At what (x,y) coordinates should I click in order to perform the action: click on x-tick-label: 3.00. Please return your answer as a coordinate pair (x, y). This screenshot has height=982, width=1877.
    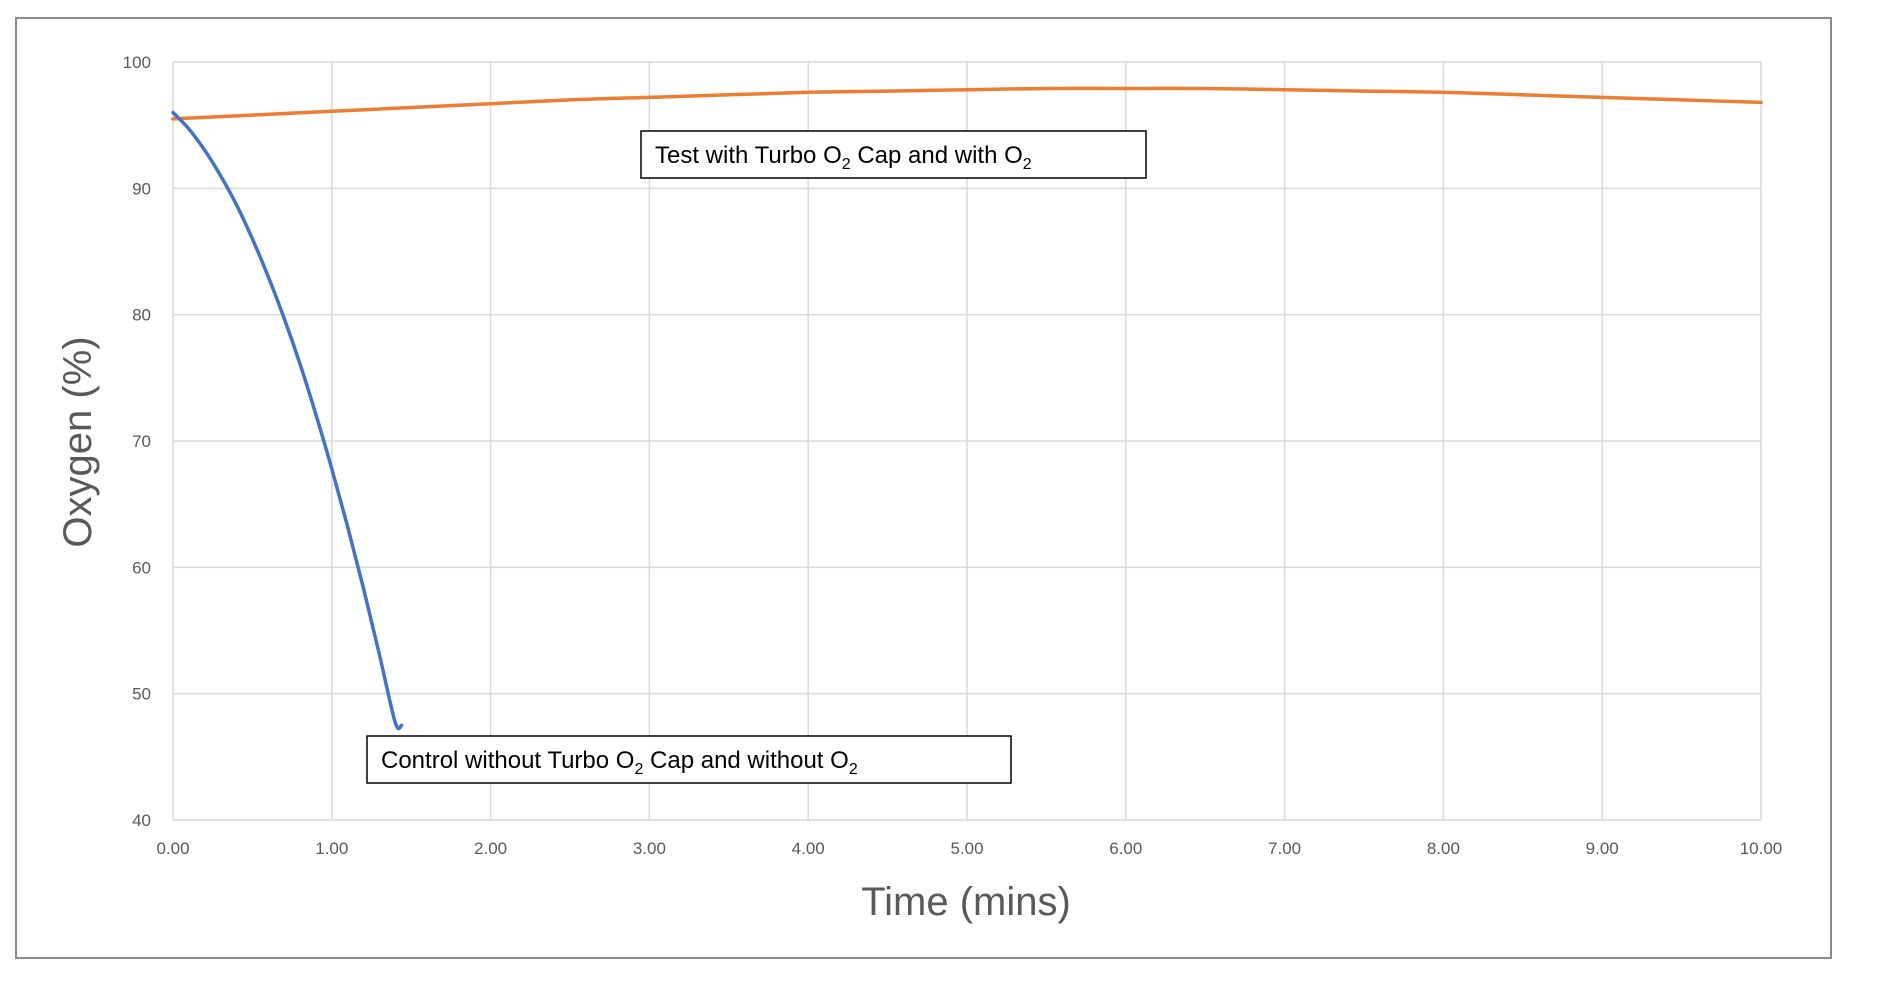
    Looking at the image, I should click on (649, 848).